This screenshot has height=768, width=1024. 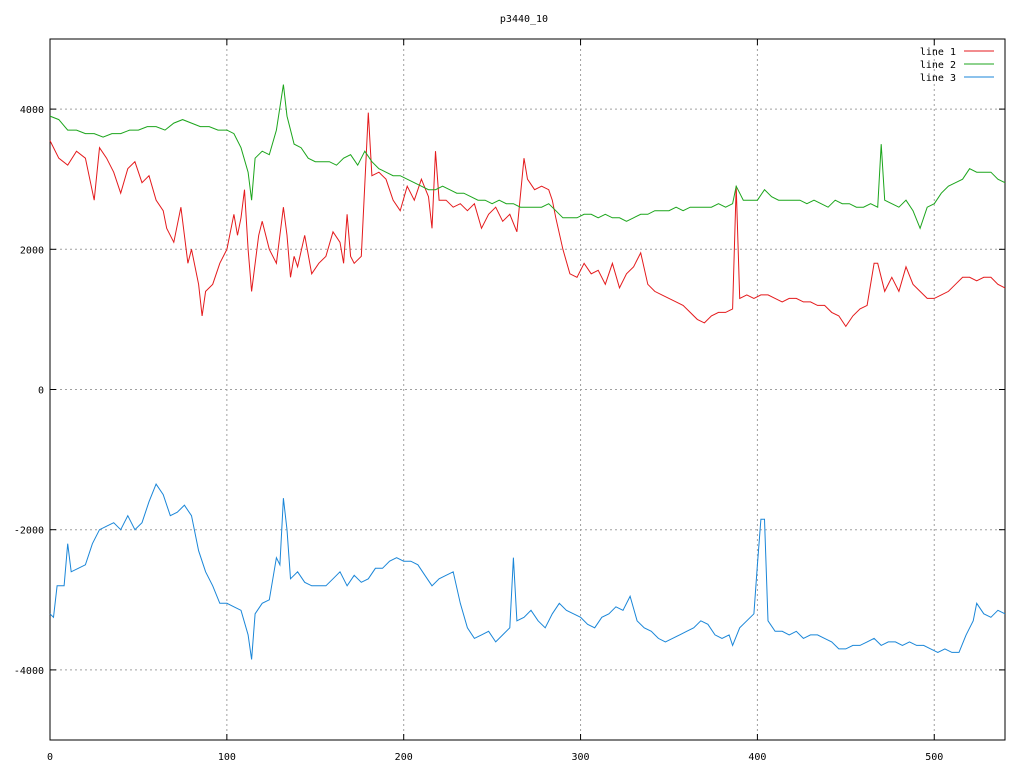 I want to click on y-tick-label: -4000, so click(x=29, y=671).